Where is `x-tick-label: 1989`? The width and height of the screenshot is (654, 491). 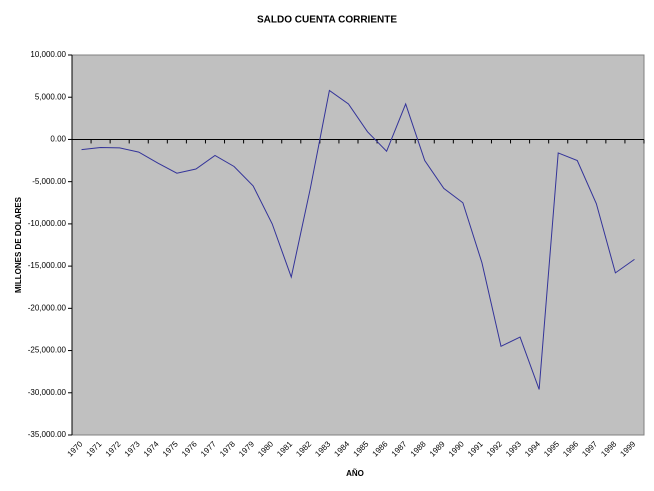 x-tick-label: 1989 is located at coordinates (437, 448).